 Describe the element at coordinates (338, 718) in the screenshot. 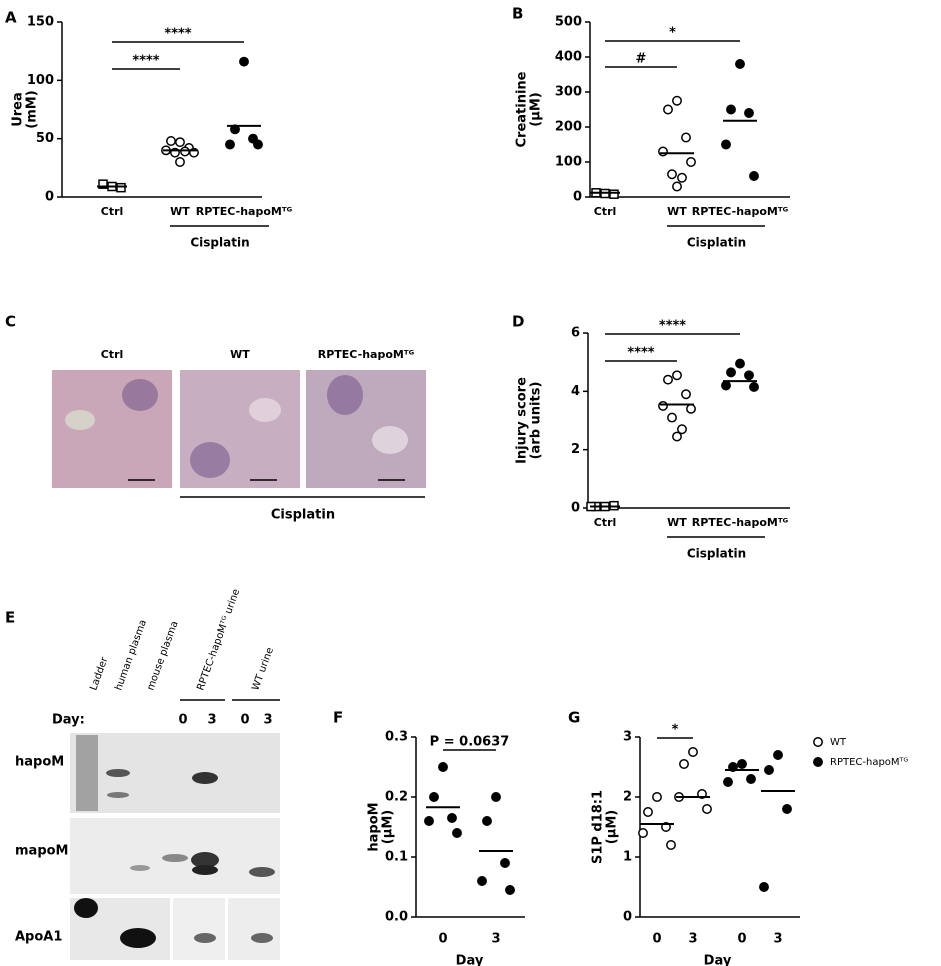

I see `panel-label: F` at that location.